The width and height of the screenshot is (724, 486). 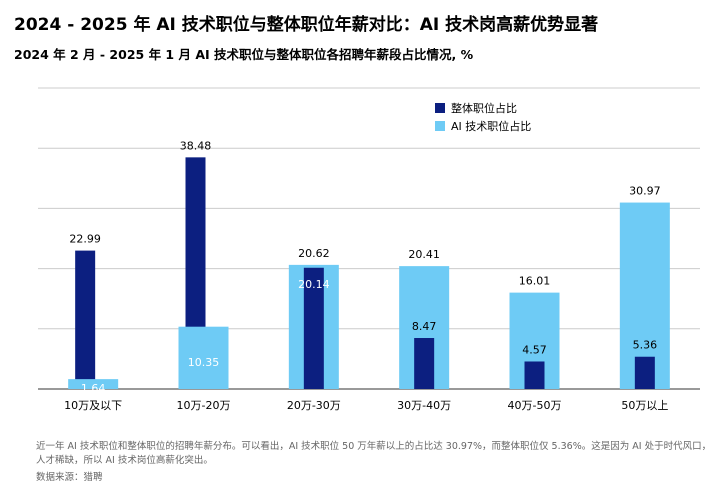 What do you see at coordinates (366, 405) in the screenshot?
I see `x-tick-labels: 10万及以下 10万-20万 20万-30万 30万-40万 40万-50万 50万以上` at bounding box center [366, 405].